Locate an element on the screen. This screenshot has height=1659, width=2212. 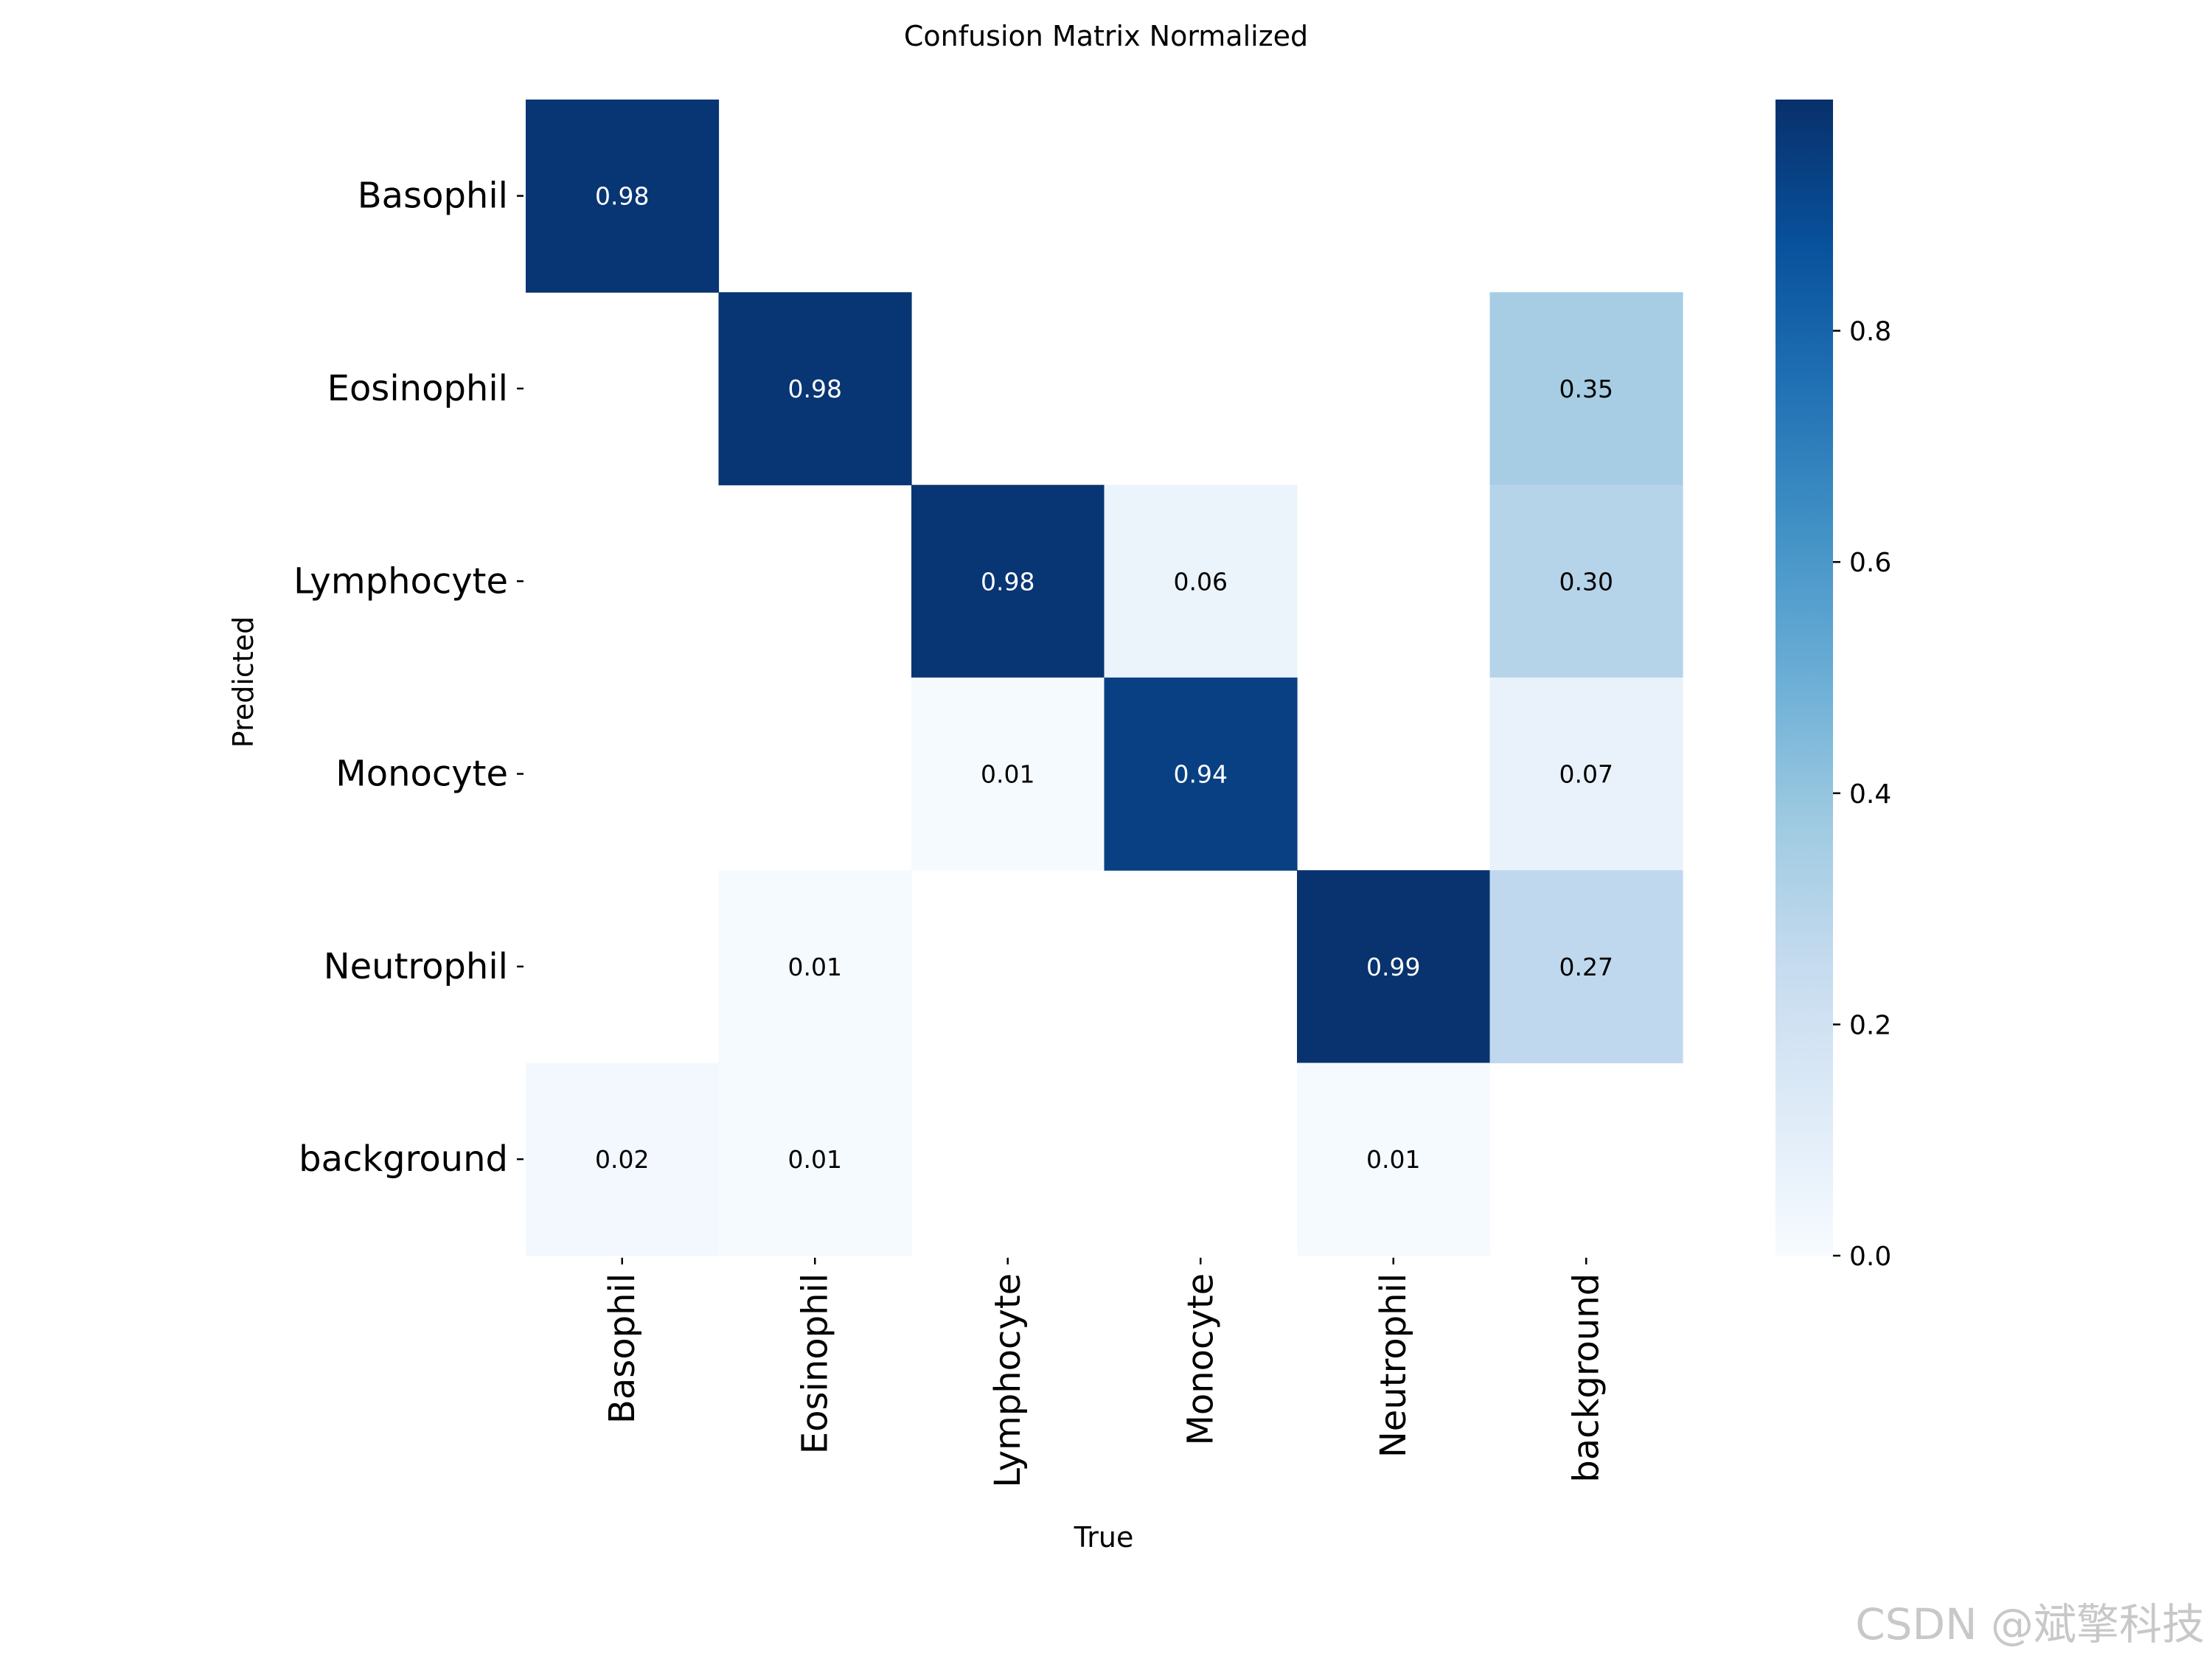
x-tick-label: Lymphocyte is located at coordinates (1008, 1380).